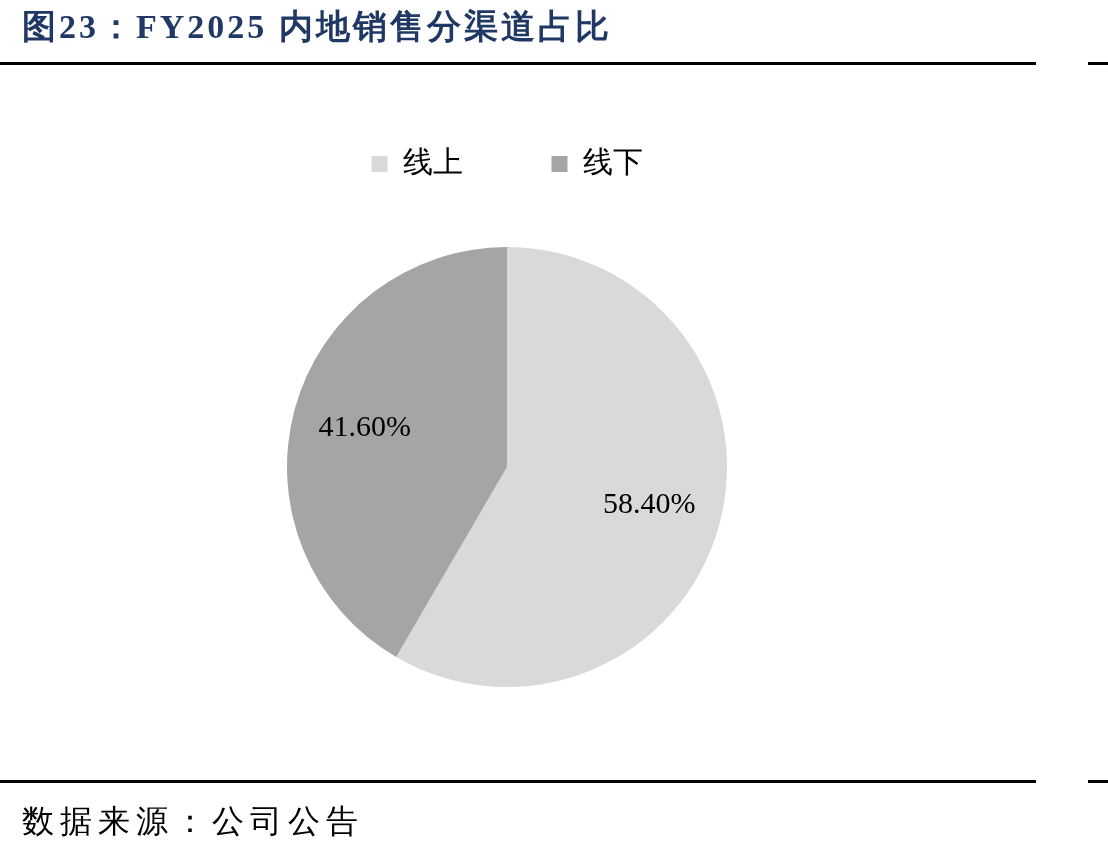  Describe the element at coordinates (364, 426) in the screenshot. I see `data-label: 41.60%` at that location.